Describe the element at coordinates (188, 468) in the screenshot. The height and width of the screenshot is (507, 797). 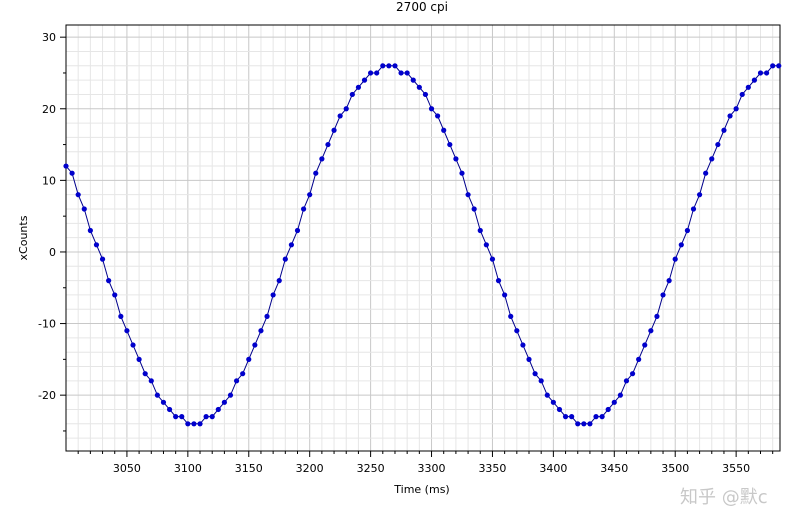
I see `x-tick-label: 3100` at that location.